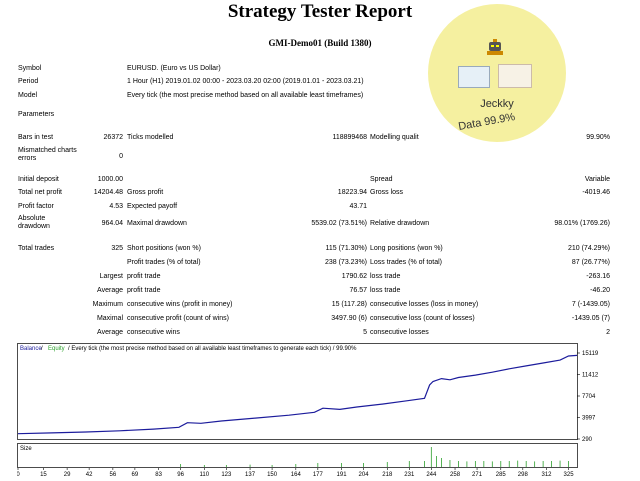  I want to click on short-label: Short positions (won %), so click(164, 248).